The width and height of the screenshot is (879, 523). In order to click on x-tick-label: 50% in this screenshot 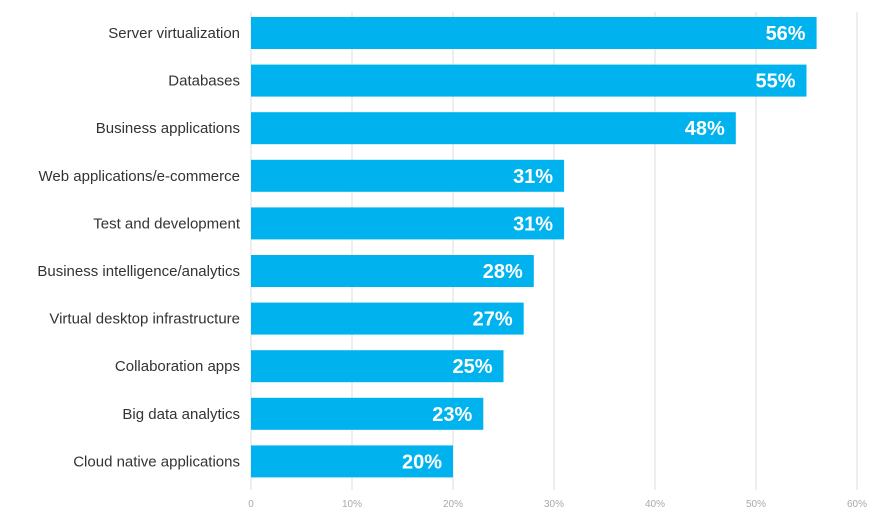, I will do `click(756, 504)`.